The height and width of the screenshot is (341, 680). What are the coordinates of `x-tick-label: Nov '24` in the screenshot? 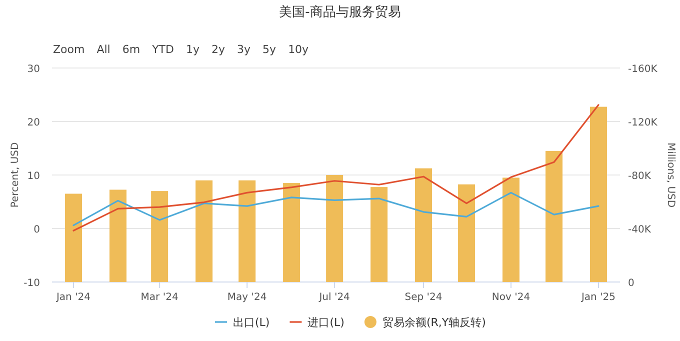 It's located at (511, 297).